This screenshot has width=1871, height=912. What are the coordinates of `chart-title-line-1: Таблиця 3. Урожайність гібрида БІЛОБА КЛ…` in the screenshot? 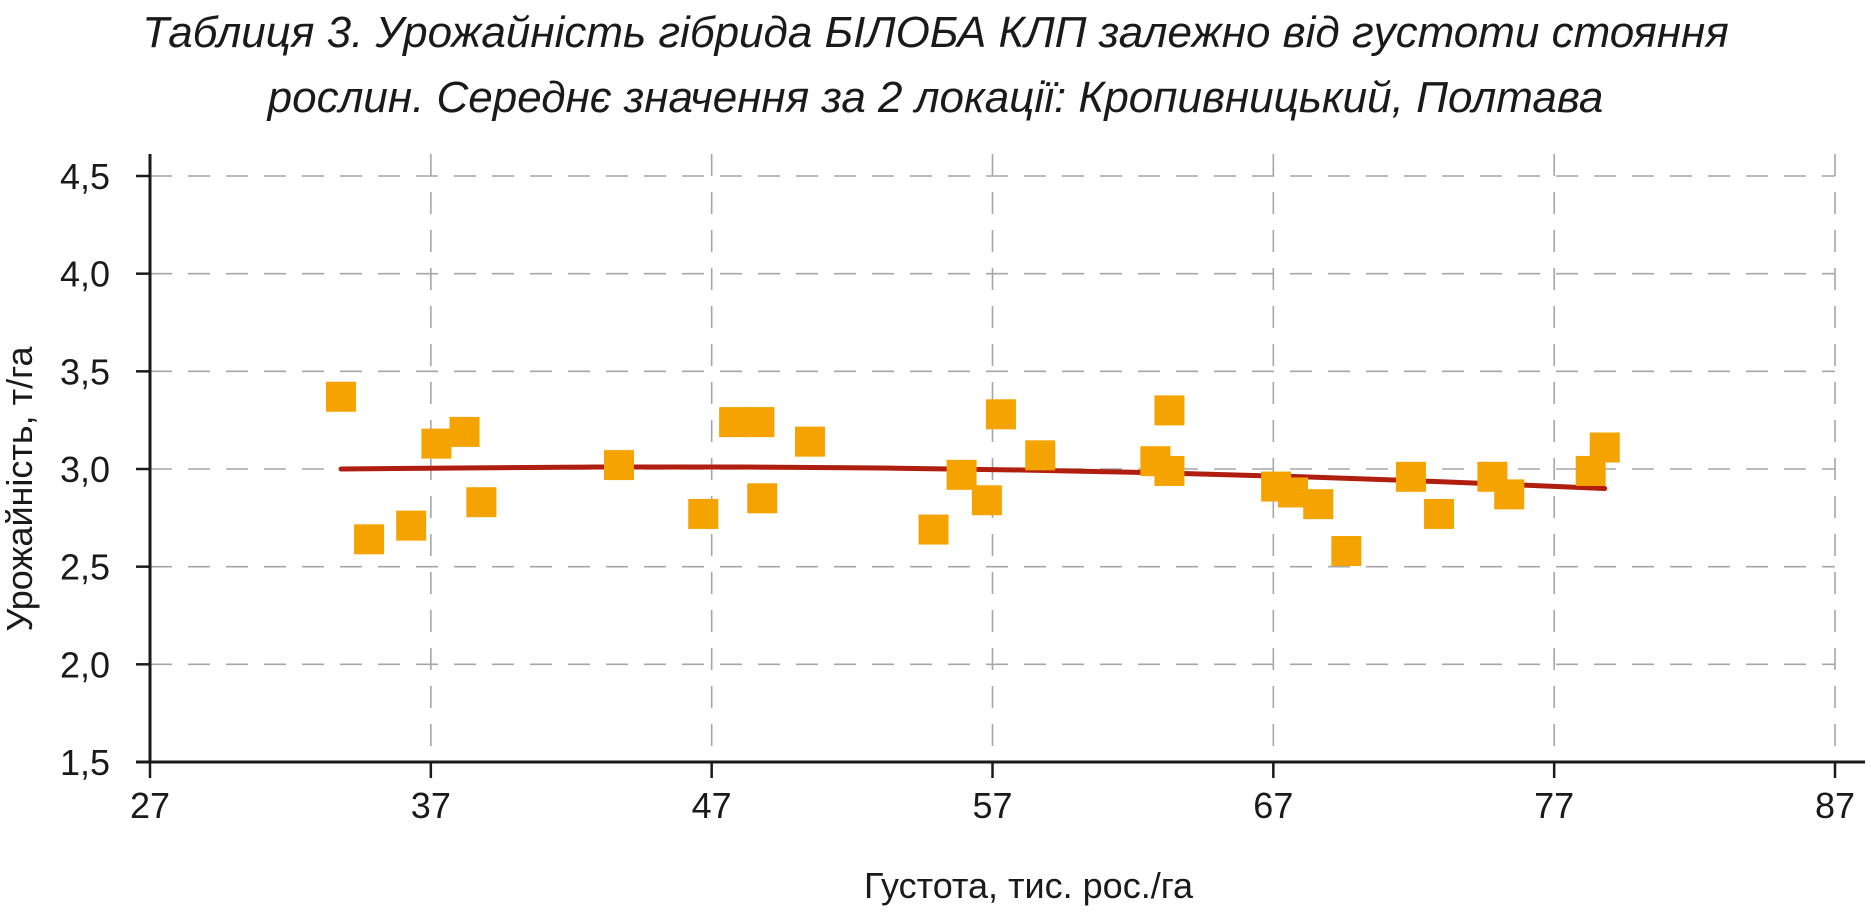 It's located at (935, 32).